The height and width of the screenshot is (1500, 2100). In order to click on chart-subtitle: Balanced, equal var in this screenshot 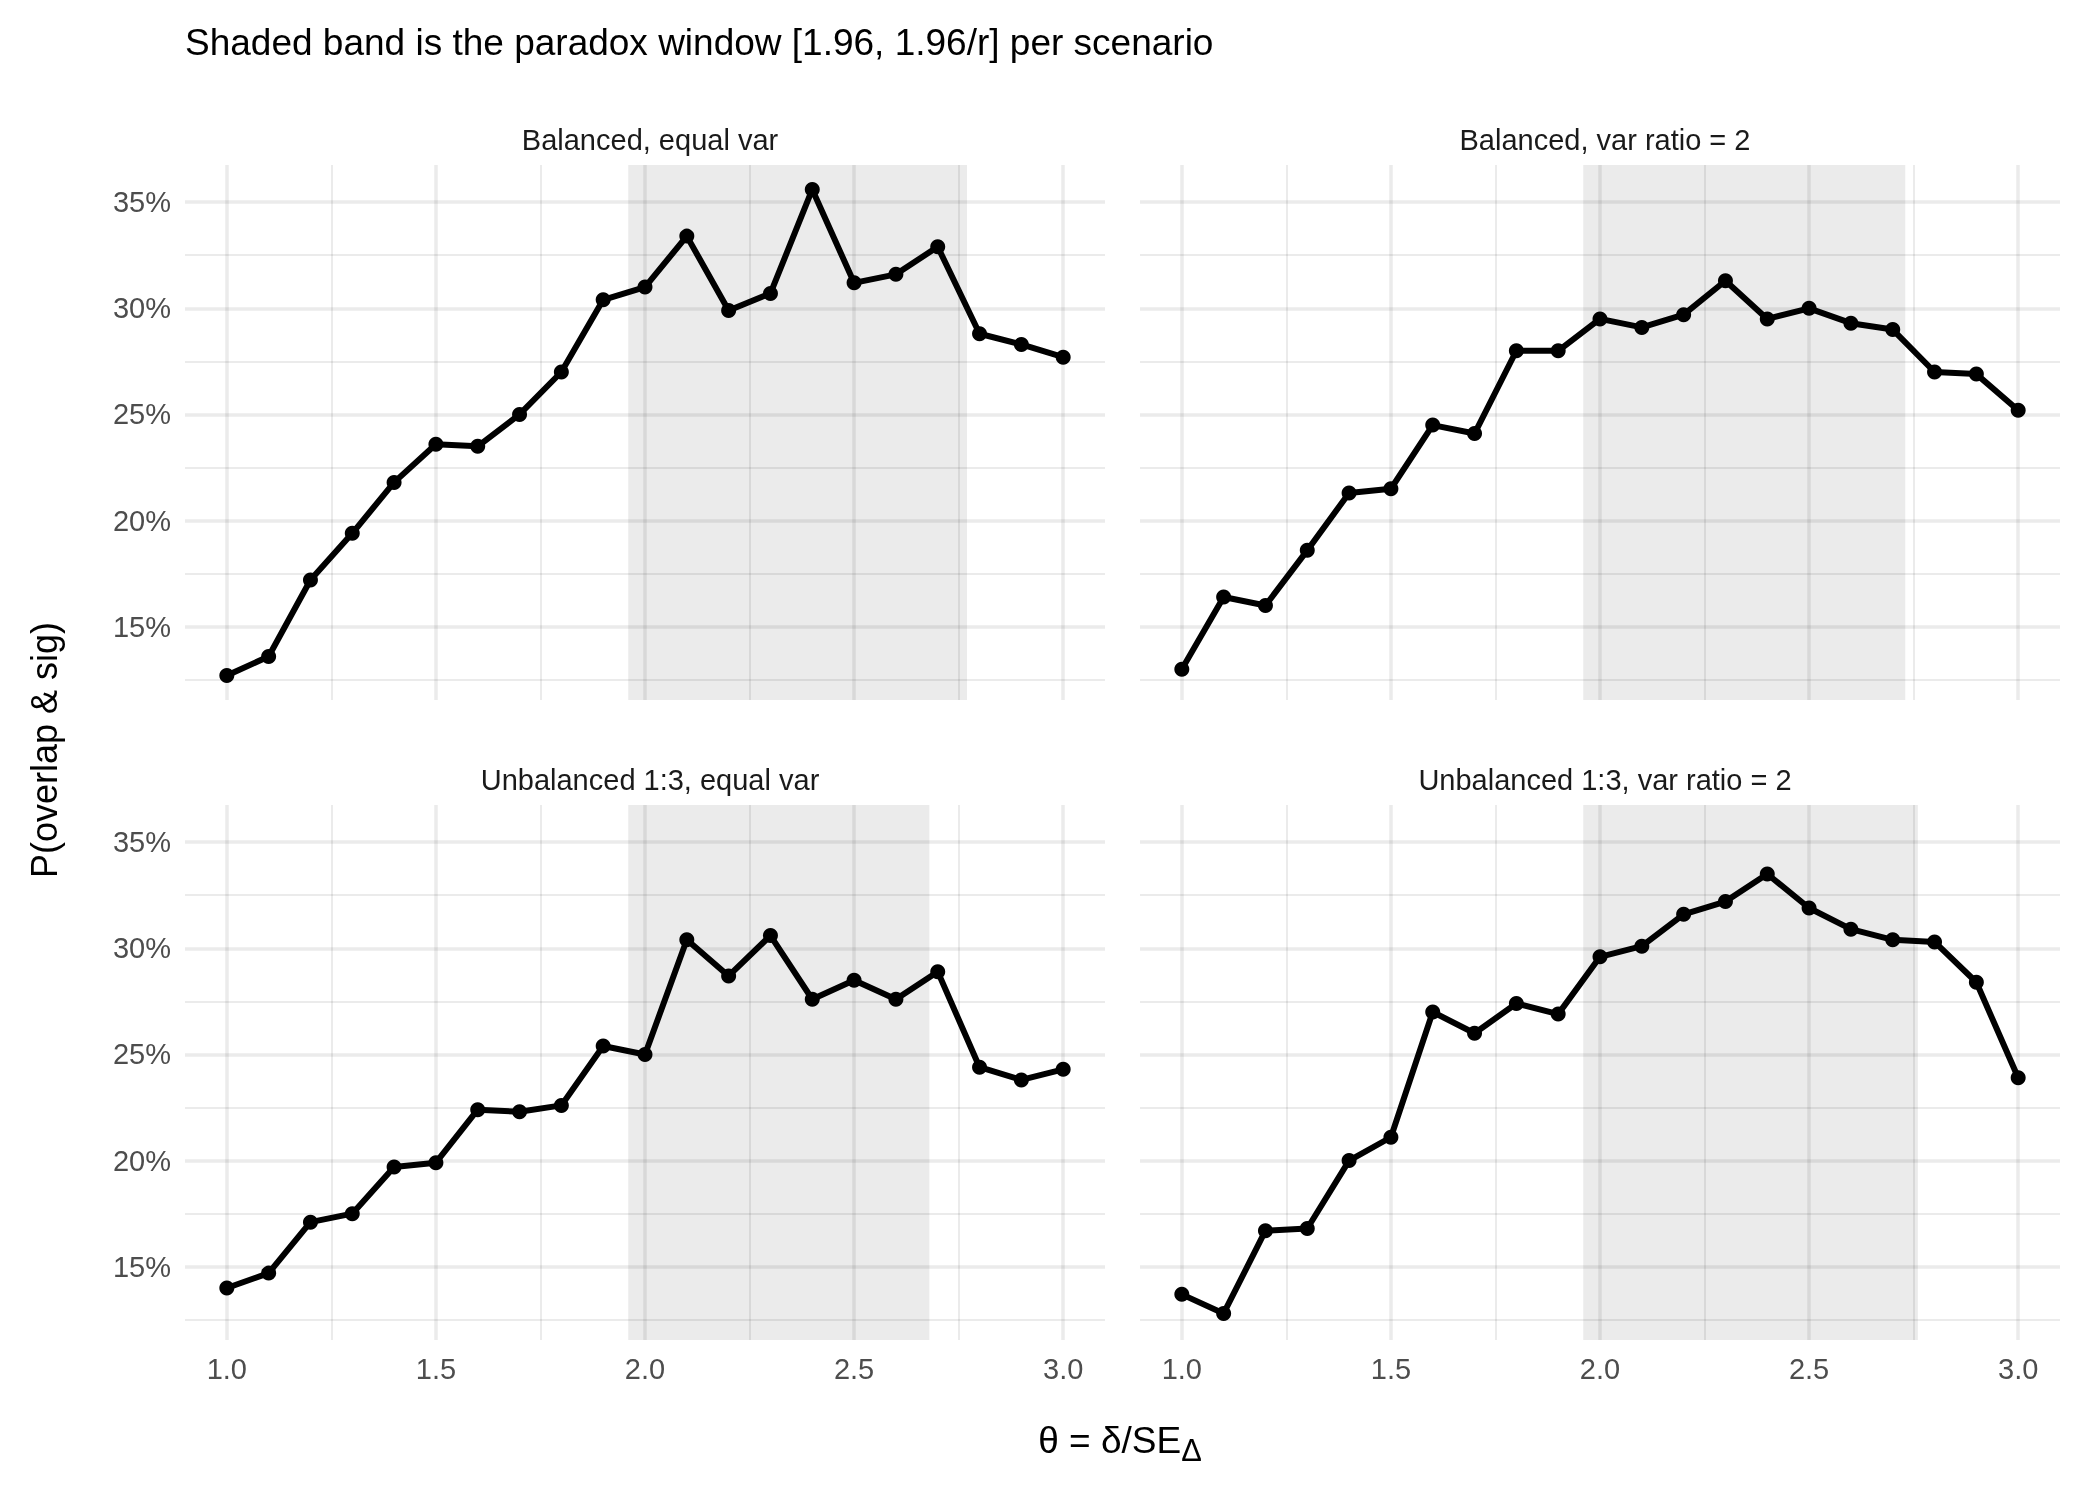, I will do `click(650, 139)`.